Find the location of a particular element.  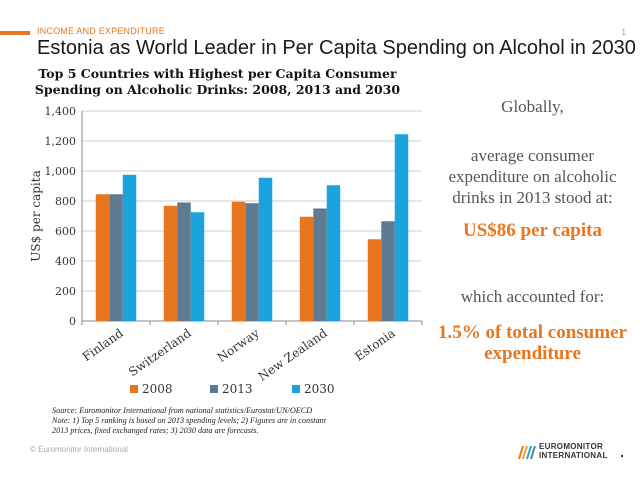

y-tick-label: 400 is located at coordinates (65, 261).